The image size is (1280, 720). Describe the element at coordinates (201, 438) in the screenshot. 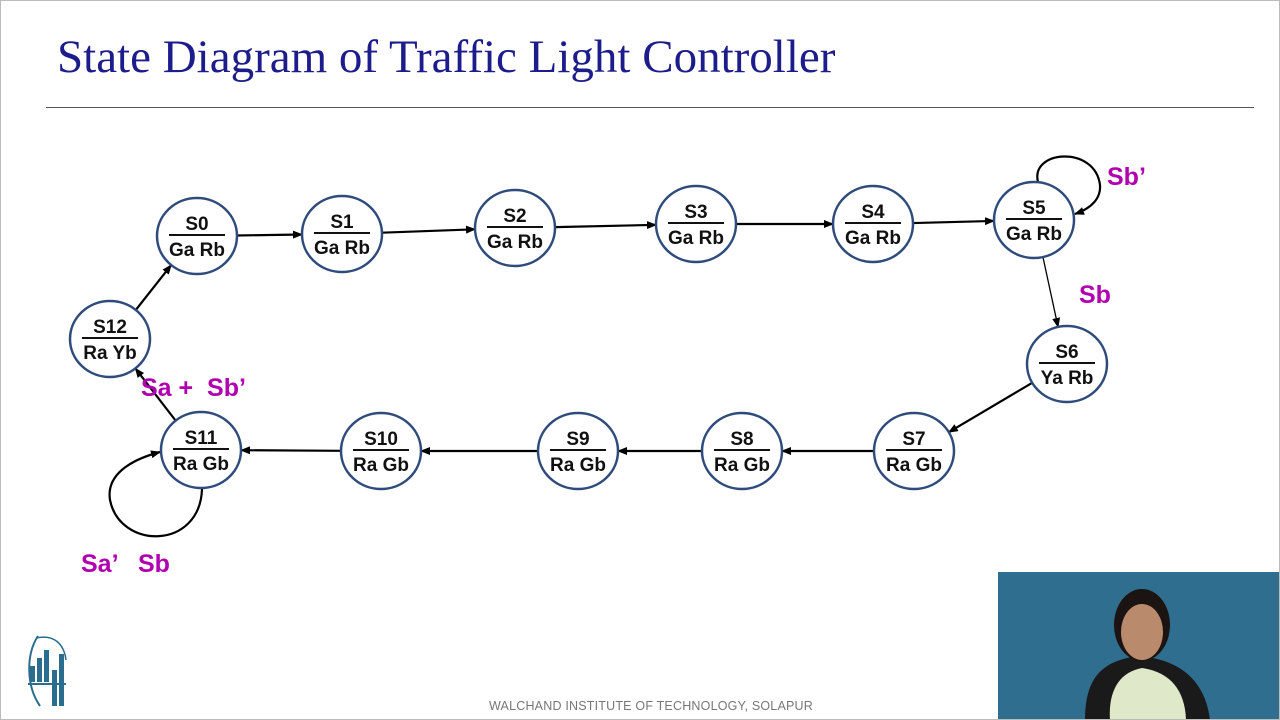

I see `state-name: S11` at that location.